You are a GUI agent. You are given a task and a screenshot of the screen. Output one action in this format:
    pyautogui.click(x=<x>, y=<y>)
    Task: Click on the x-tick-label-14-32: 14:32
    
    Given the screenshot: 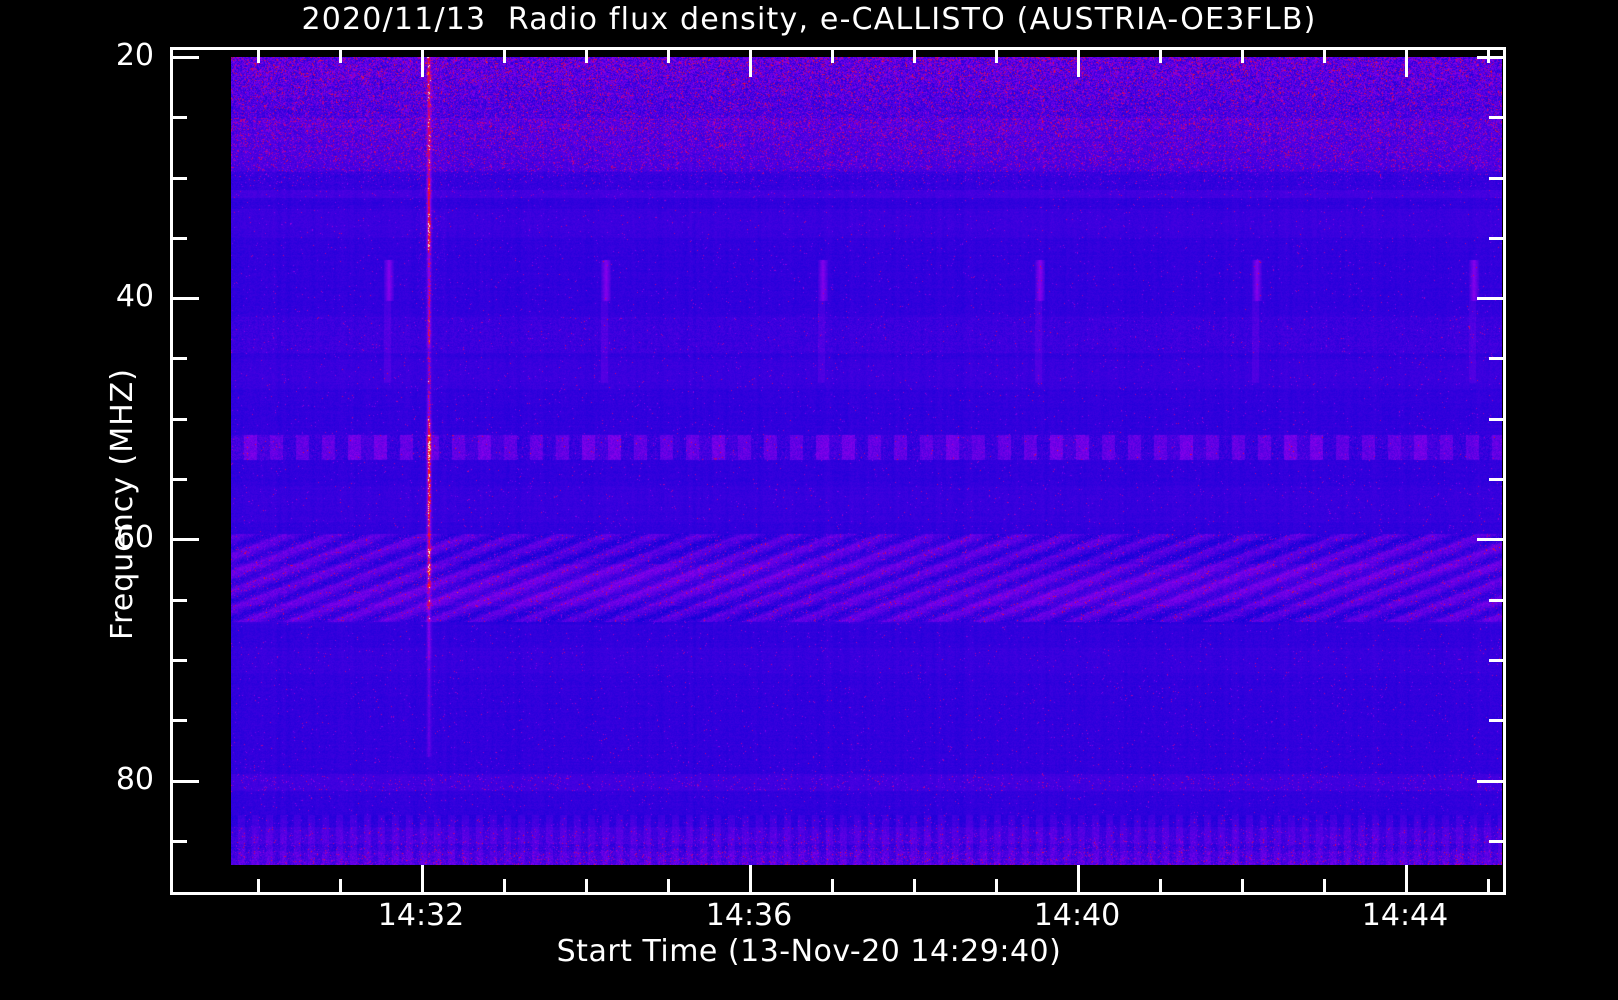 What is the action you would take?
    pyautogui.click(x=421, y=915)
    